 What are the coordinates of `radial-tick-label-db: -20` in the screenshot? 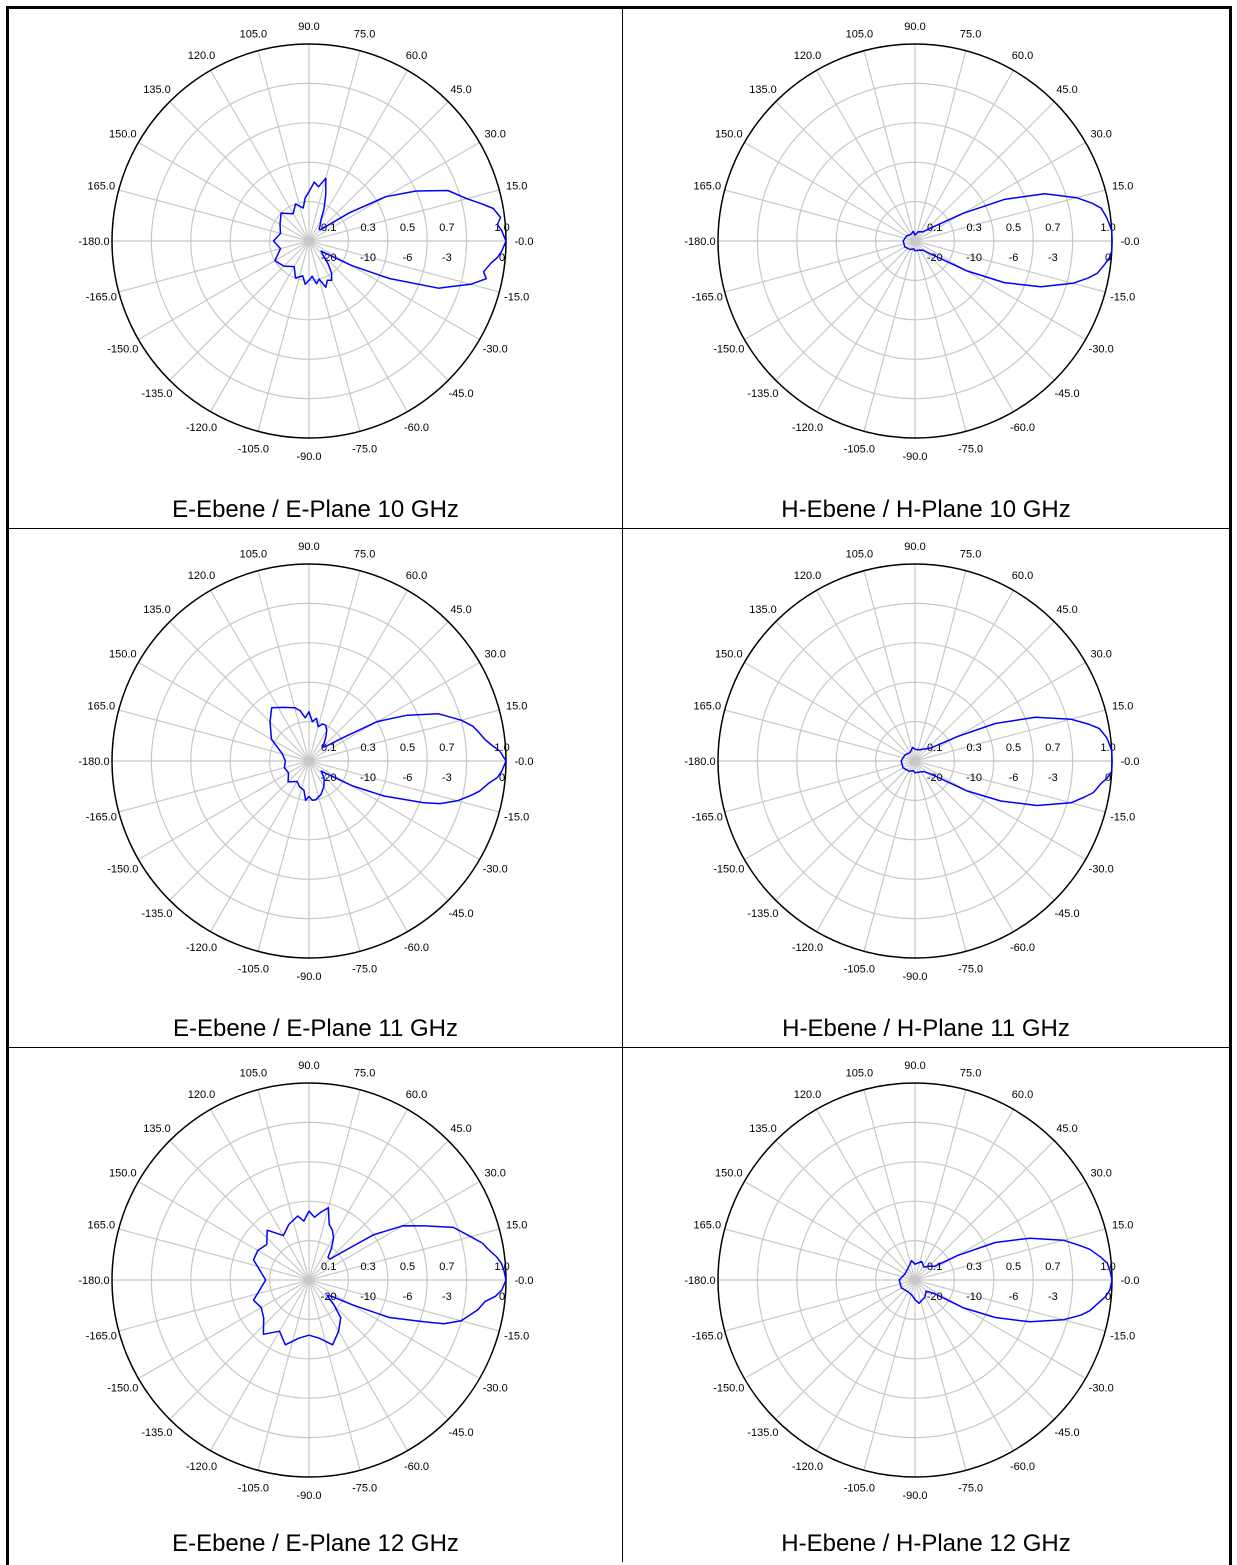 It's located at (935, 258).